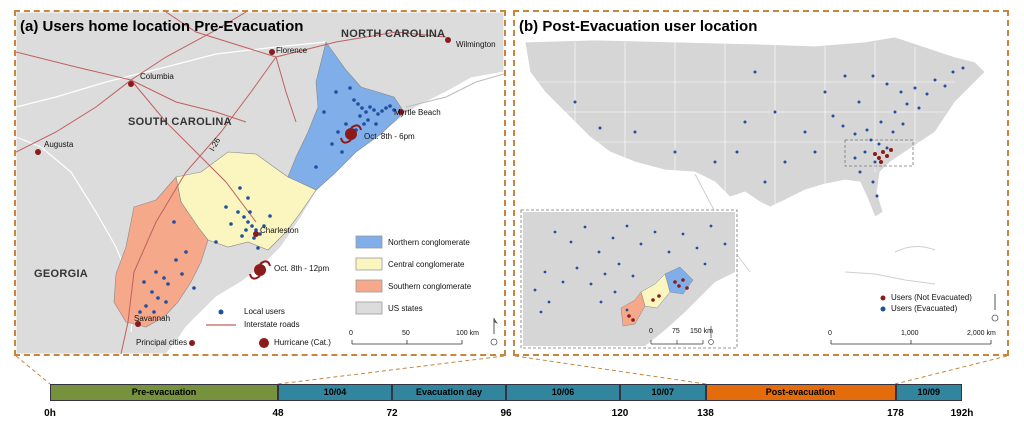  Describe the element at coordinates (302, 342) in the screenshot. I see `legend-hurricane: Hurricane (Cat.)` at that location.